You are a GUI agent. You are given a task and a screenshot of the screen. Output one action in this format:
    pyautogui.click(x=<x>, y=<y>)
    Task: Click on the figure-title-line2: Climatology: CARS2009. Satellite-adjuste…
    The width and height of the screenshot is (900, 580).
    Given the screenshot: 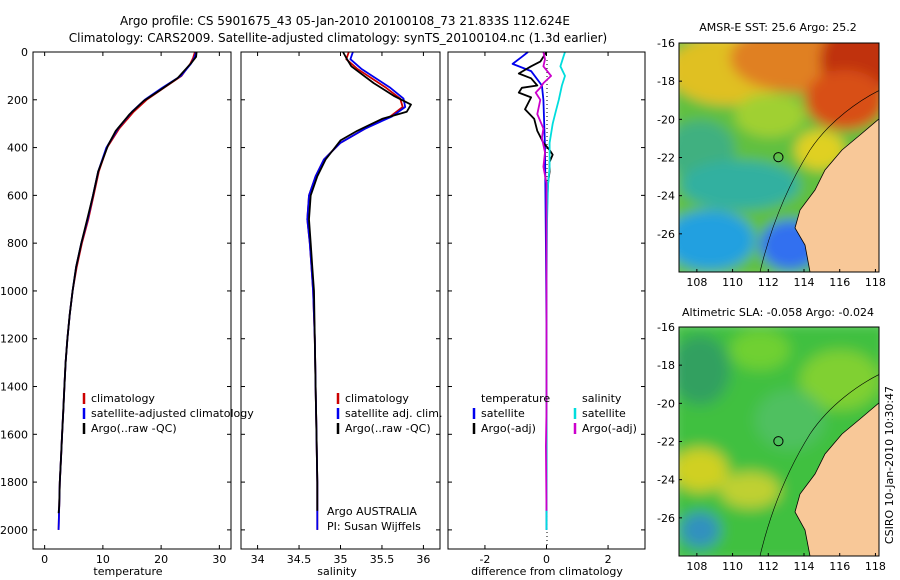 What is the action you would take?
    pyautogui.click(x=338, y=38)
    